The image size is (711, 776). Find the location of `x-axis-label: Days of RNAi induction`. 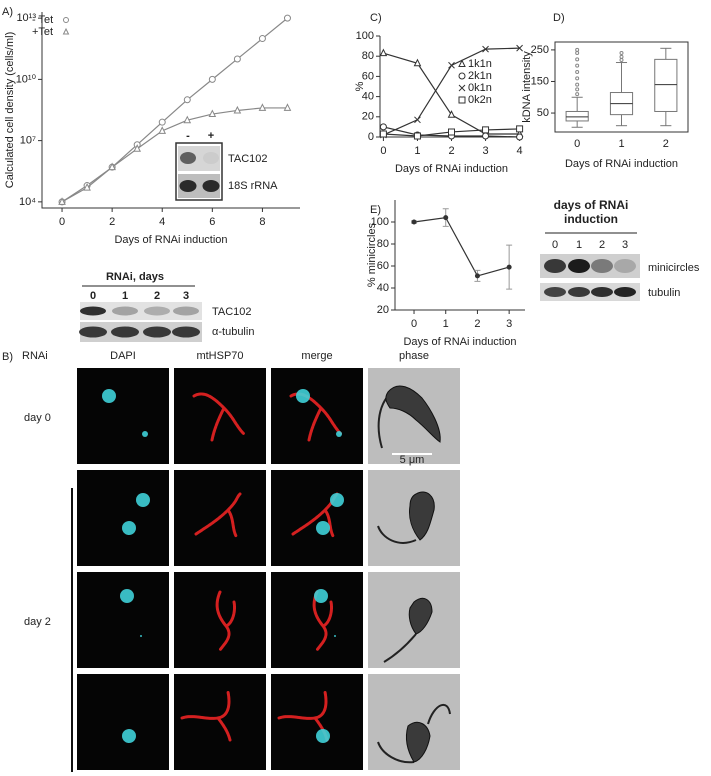

x-axis-label: Days of RNAi induction is located at coordinates (451, 169).